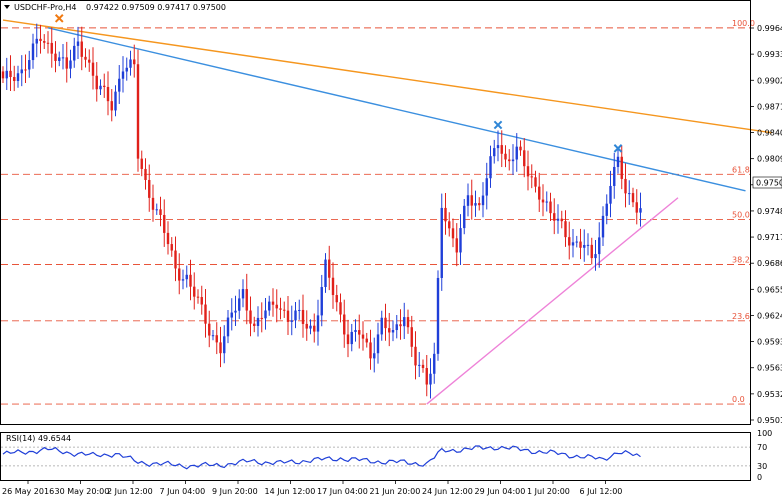 This screenshot has width=782, height=500. Describe the element at coordinates (498, 125) in the screenshot. I see `blue-x-marker` at that location.